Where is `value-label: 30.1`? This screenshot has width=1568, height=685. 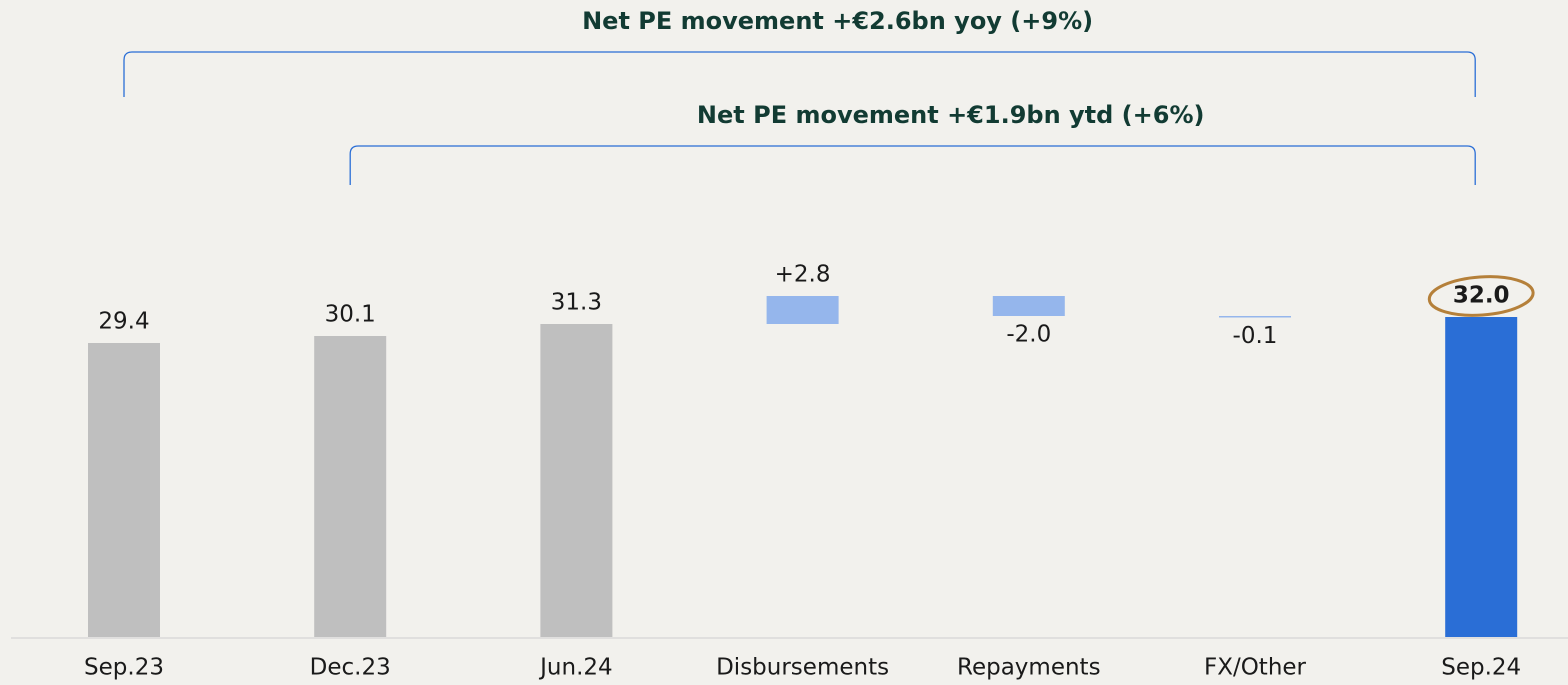
value-label: 30.1 is located at coordinates (350, 315).